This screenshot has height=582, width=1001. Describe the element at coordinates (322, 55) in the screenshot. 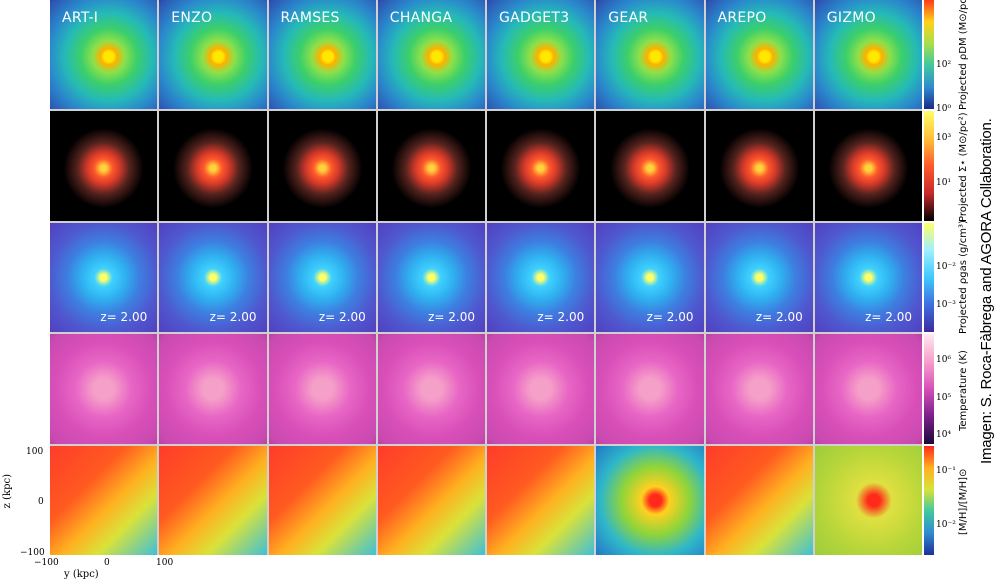

I see `dm-panel-ramses: RAMSES` at that location.